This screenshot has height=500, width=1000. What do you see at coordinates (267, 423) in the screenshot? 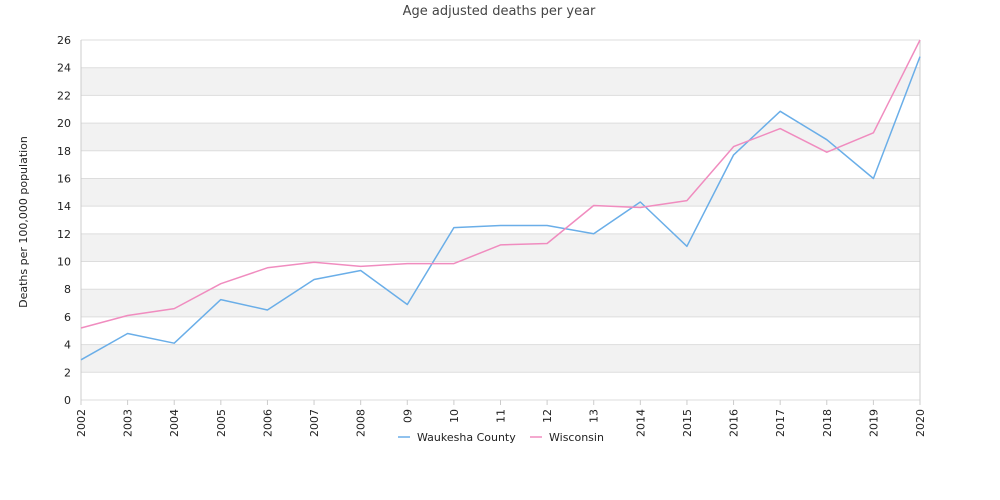
I see `x-tick-label: 2006` at bounding box center [267, 423].